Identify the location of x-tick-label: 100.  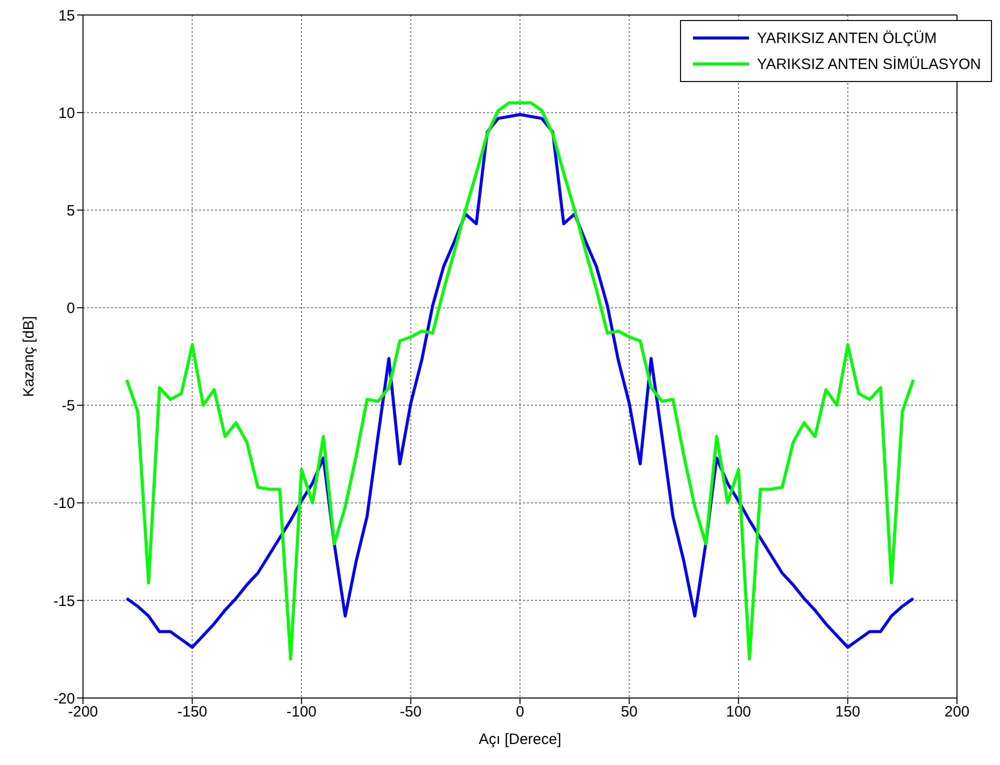
(739, 712).